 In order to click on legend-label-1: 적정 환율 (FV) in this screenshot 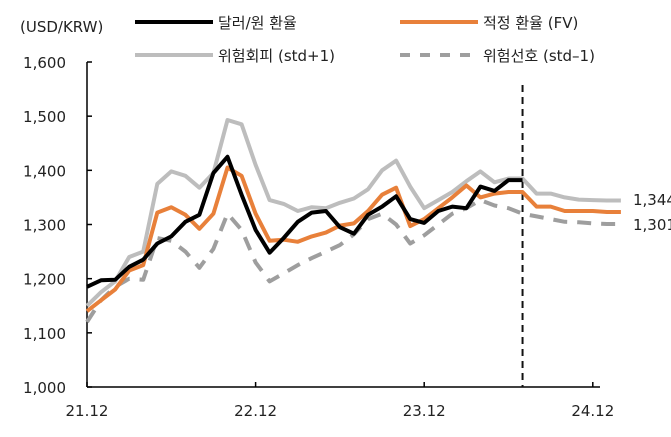, I will do `click(530, 23)`.